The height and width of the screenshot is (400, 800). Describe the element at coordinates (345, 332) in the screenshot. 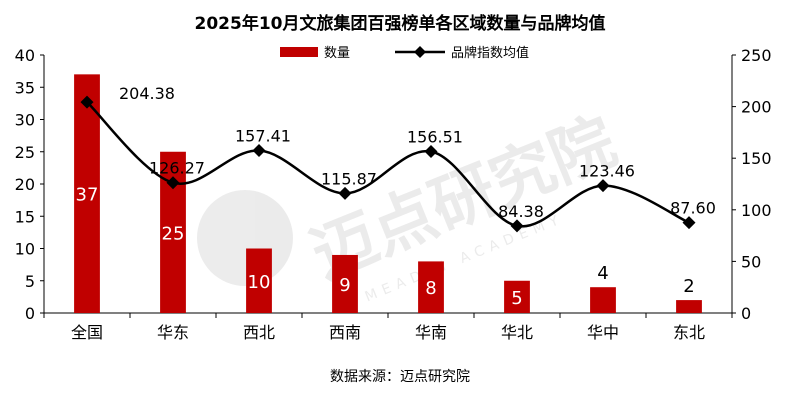

I see `x-tick-label: 西南` at that location.